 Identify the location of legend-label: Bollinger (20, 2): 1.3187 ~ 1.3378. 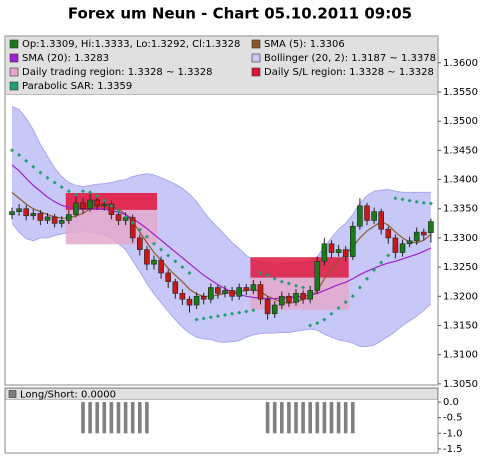
(350, 58).